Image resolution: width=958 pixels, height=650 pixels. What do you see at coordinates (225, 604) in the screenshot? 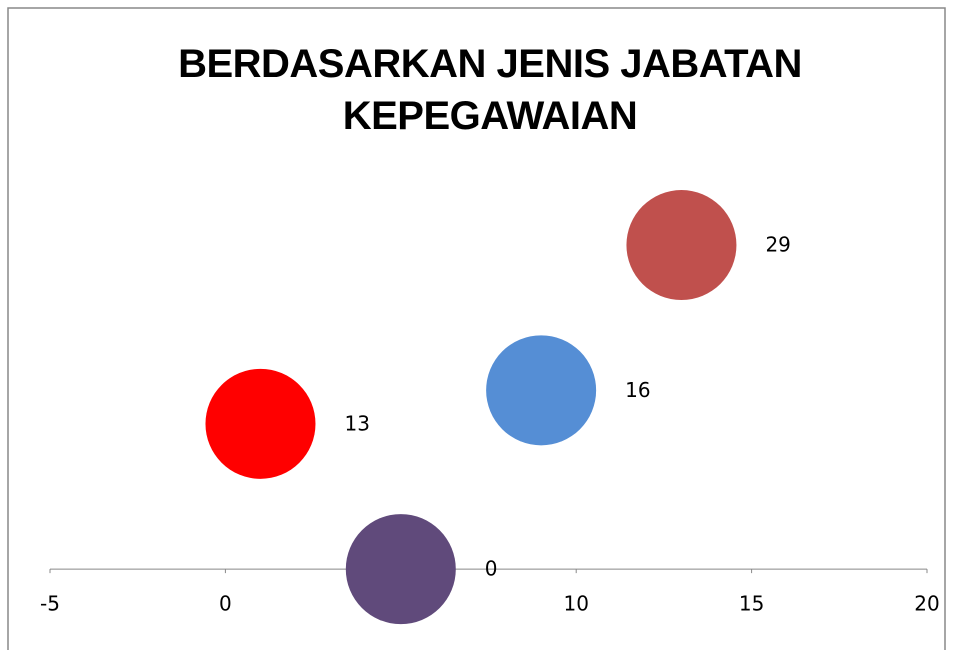
I see `x-tick-label: 0` at bounding box center [225, 604].